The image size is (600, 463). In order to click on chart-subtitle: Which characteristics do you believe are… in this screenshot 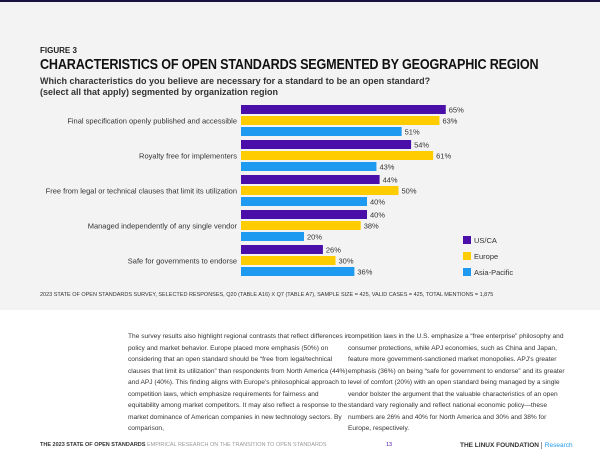, I will do `click(235, 86)`.